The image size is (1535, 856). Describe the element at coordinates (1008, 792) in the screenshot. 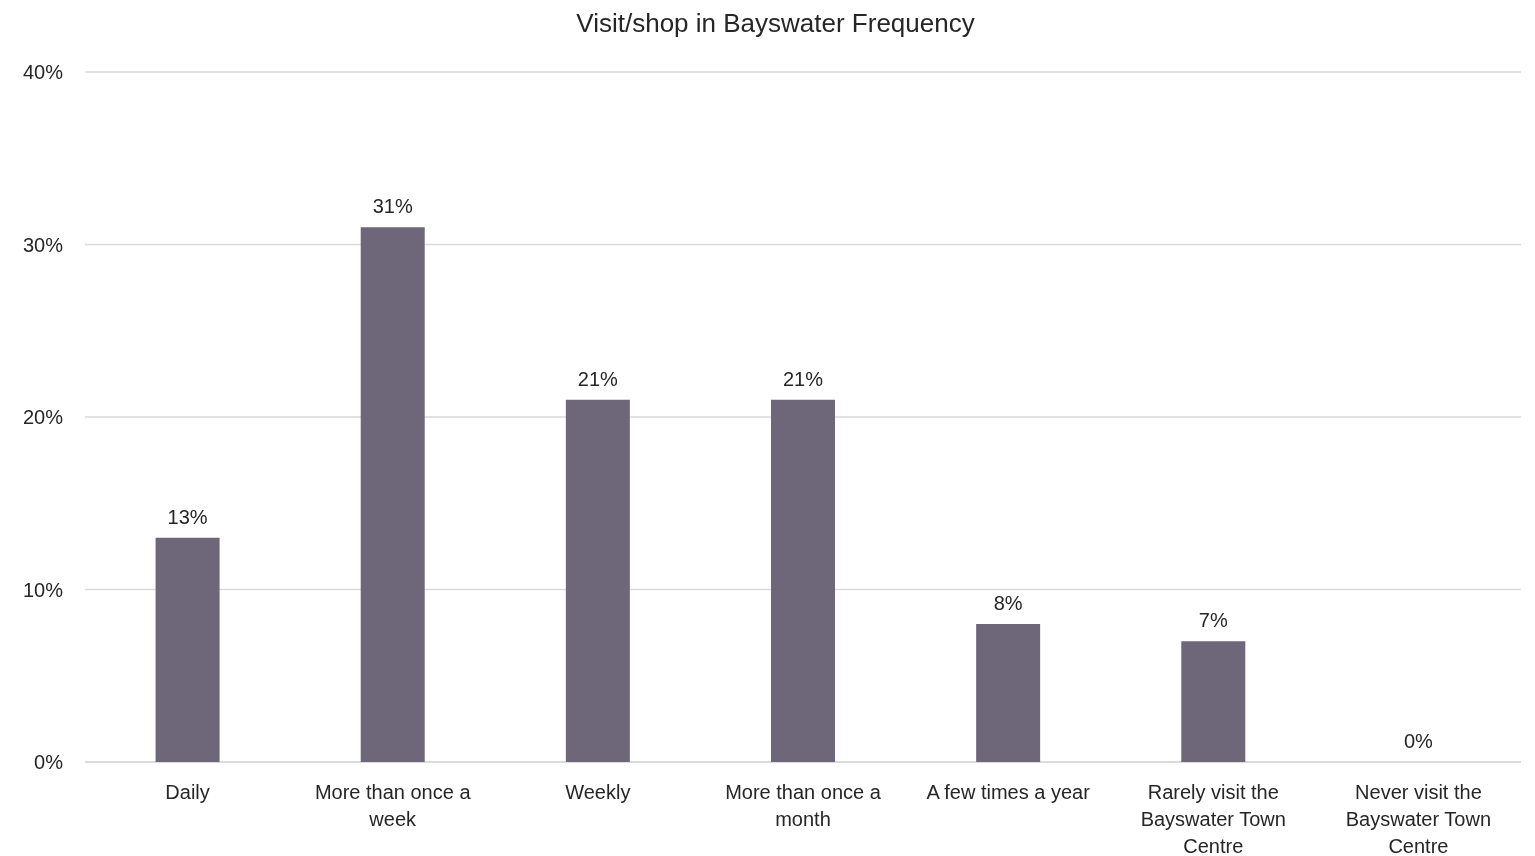

I see `x-tick-label: A few times a year` at that location.